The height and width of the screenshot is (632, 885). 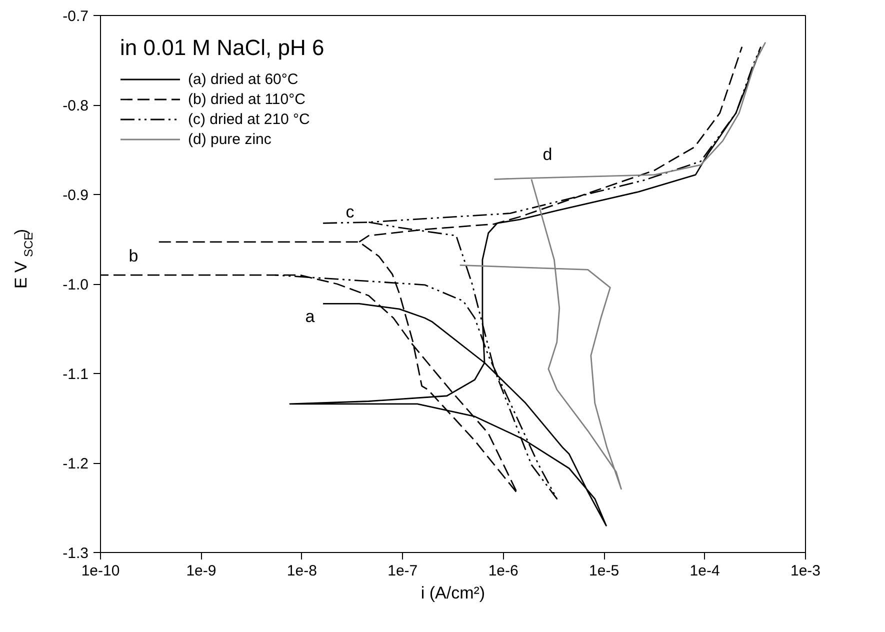 I want to click on legend-title: in 0.01 M NaCl, pH 6, so click(x=222, y=48).